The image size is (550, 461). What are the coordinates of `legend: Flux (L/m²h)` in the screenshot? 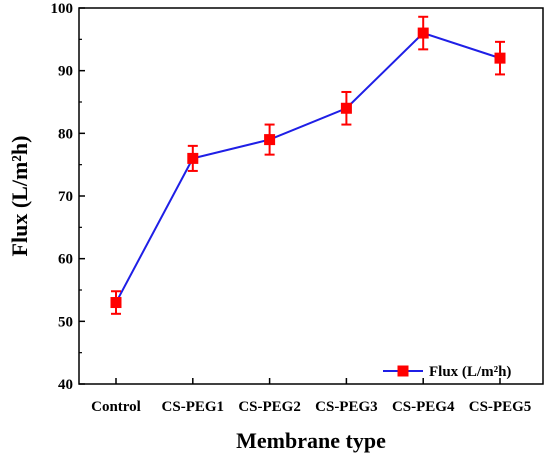 It's located at (447, 372).